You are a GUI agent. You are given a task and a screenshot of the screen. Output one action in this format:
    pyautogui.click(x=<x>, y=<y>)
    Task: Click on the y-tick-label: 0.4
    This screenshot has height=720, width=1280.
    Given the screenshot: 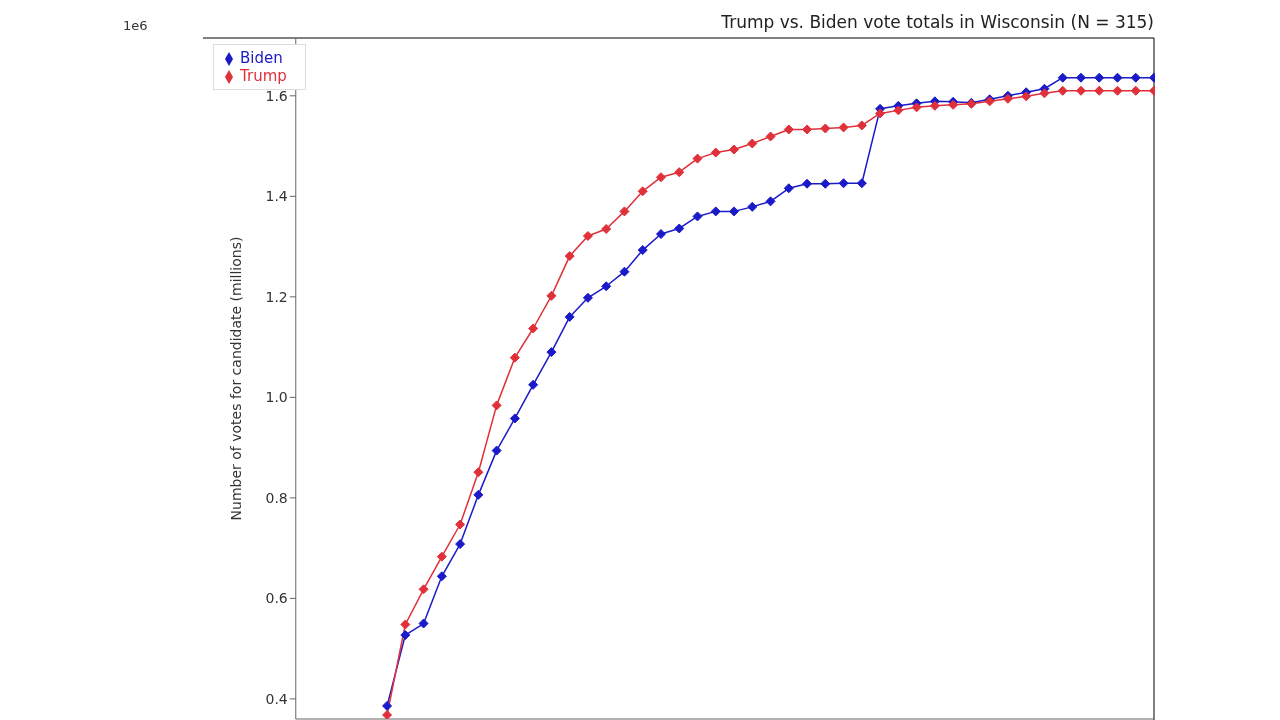 What is the action you would take?
    pyautogui.click(x=276, y=698)
    